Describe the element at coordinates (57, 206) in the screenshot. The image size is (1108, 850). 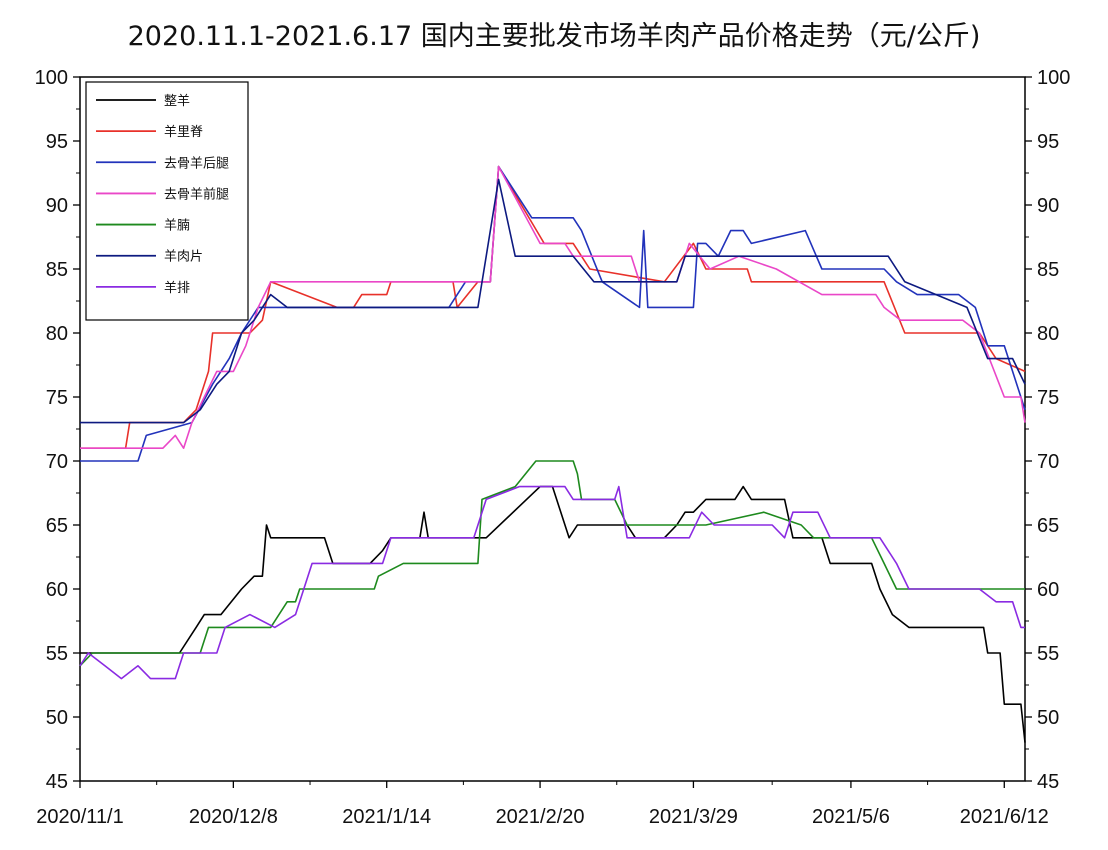
I see `y-tick-label-left: 90` at that location.